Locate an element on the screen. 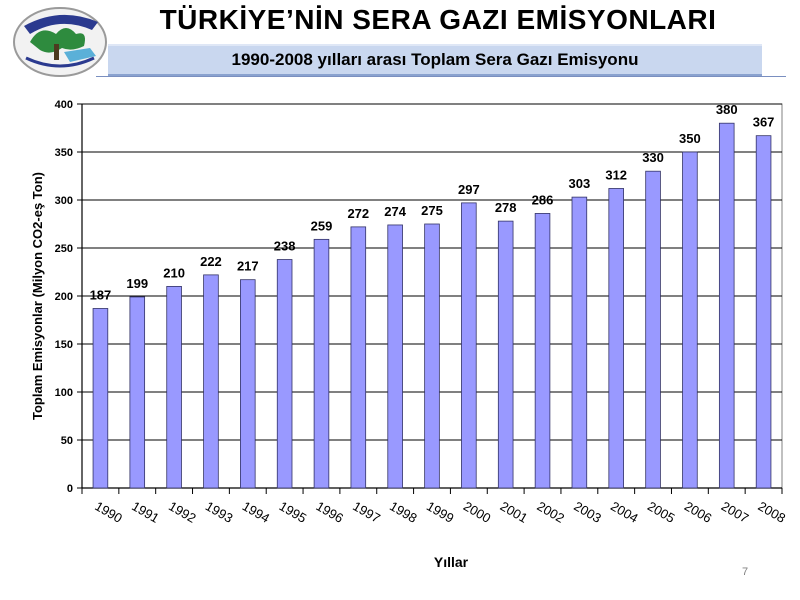 This screenshot has height=600, width=800. page-number: 7 is located at coordinates (745, 572).